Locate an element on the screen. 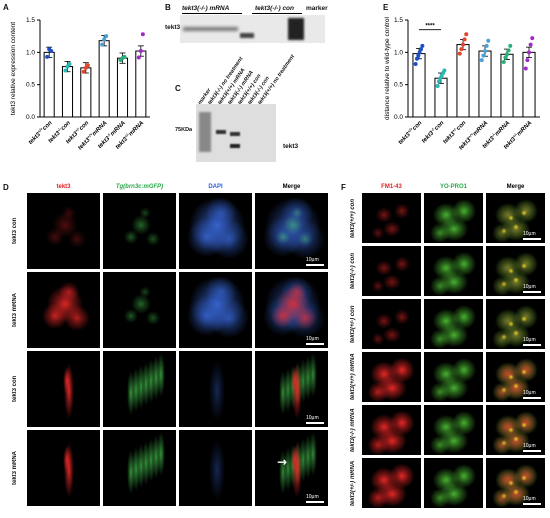 The image size is (550, 518). panel-a-letter: A is located at coordinates (6, 7).